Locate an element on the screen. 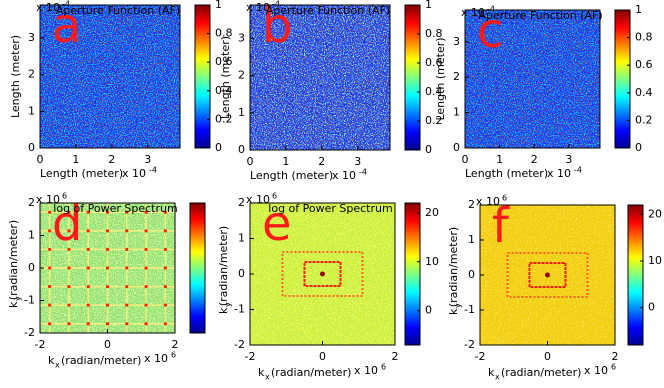 Image resolution: width=664 pixels, height=388 pixels. y-tick-label: 3 is located at coordinates (241, 37).